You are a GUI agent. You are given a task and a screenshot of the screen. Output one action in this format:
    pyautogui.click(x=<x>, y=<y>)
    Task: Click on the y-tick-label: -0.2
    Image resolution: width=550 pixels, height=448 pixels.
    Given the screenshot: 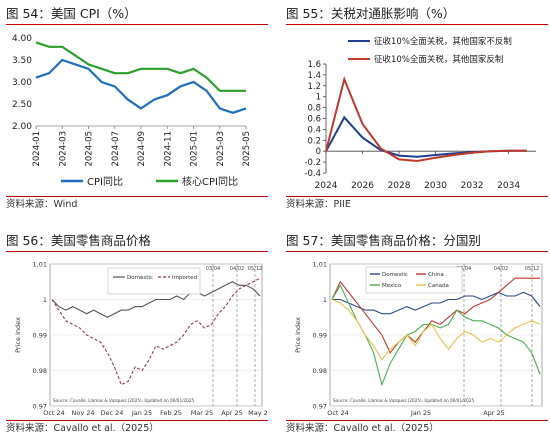 What is the action you would take?
    pyautogui.click(x=312, y=163)
    